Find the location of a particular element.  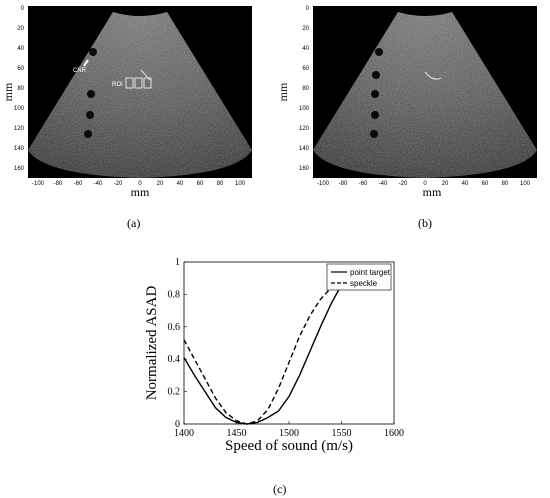

caption-a: (a) is located at coordinates (134, 223).